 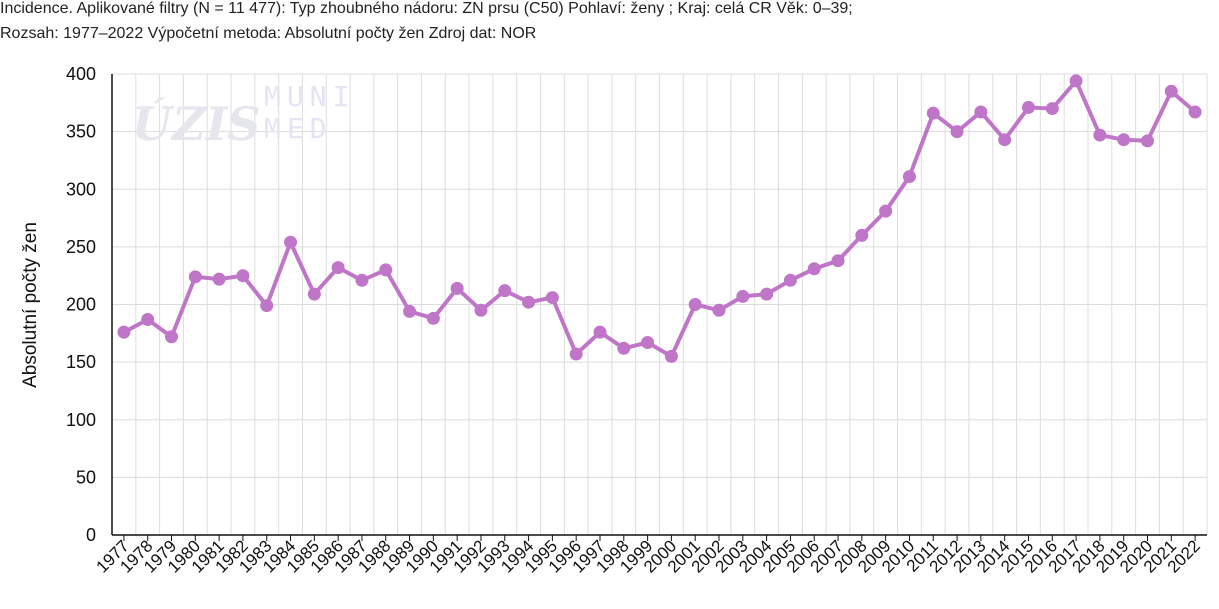 I want to click on y-tick-label: 250, so click(x=81, y=247).